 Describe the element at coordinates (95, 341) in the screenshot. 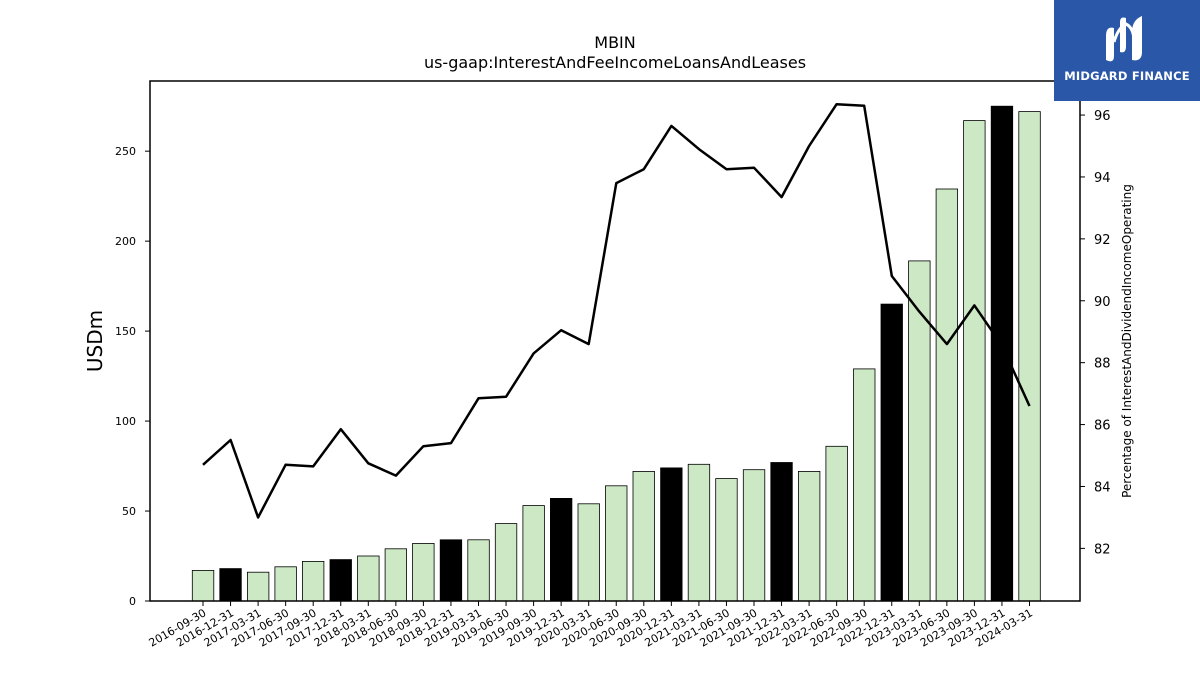

I see `y-axis-label: USDm` at that location.